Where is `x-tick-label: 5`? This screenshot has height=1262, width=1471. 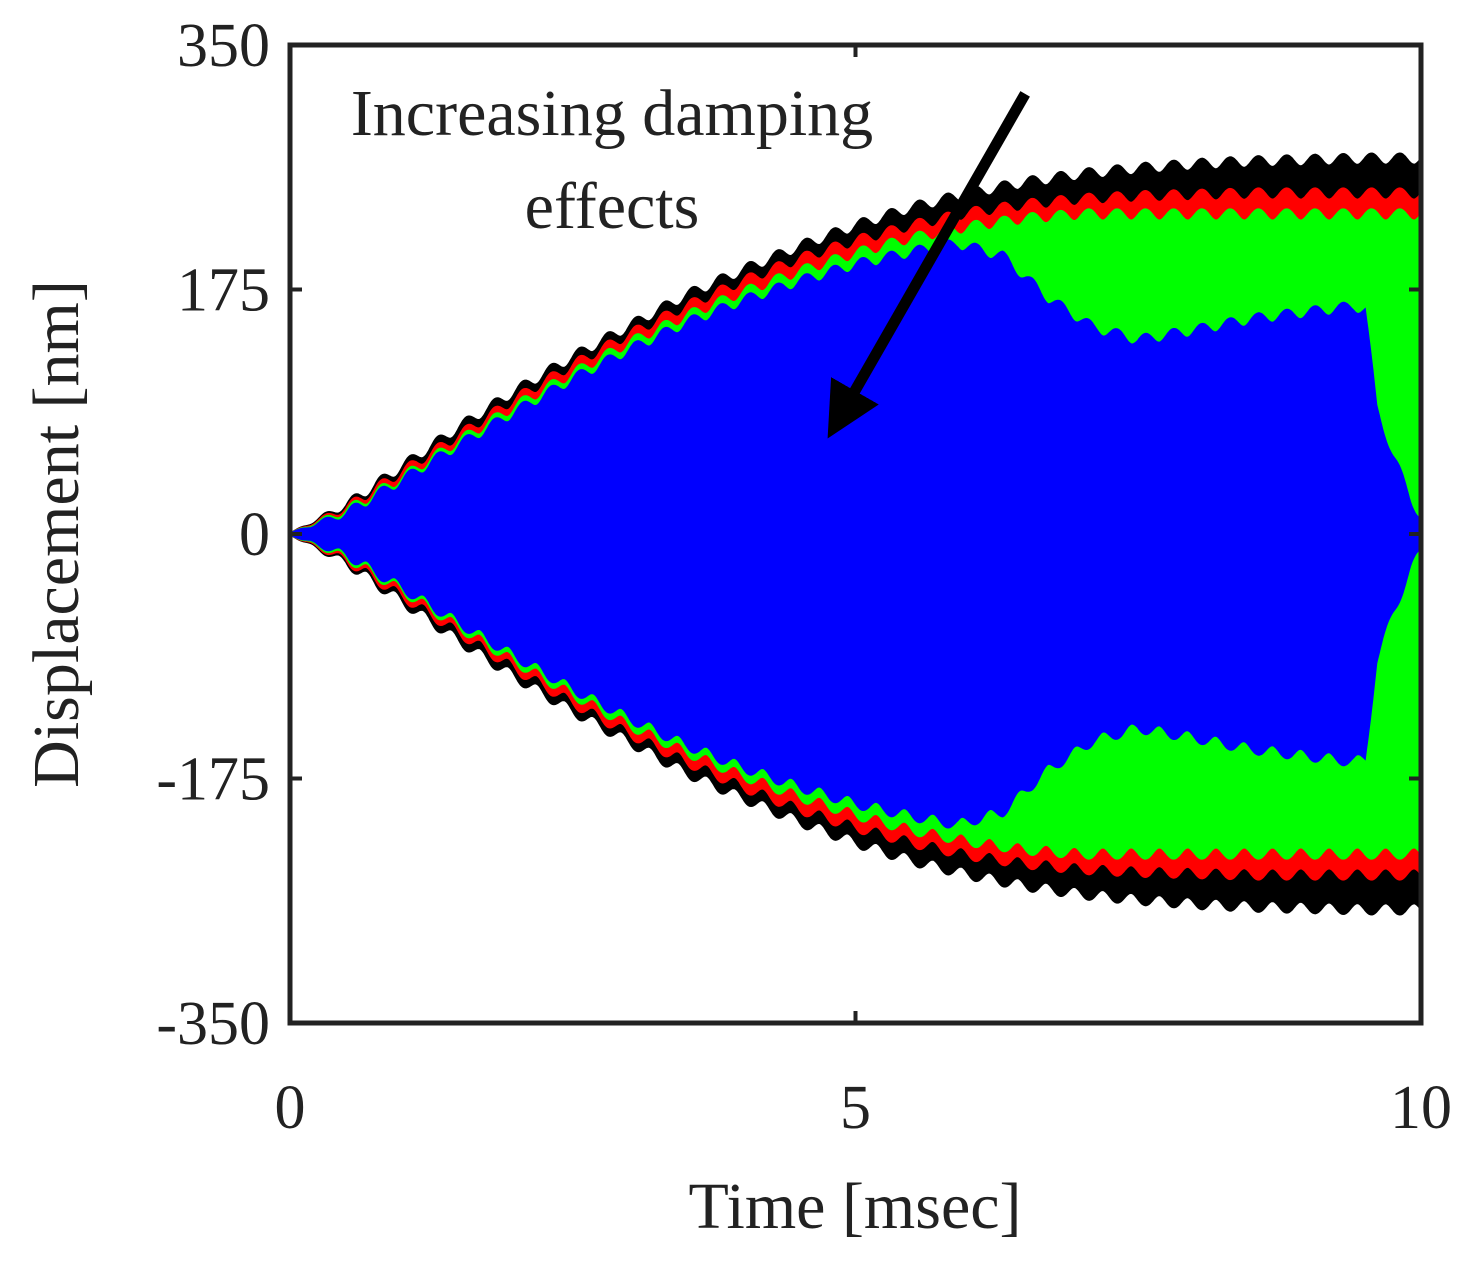 x-tick-label: 5 is located at coordinates (855, 1108).